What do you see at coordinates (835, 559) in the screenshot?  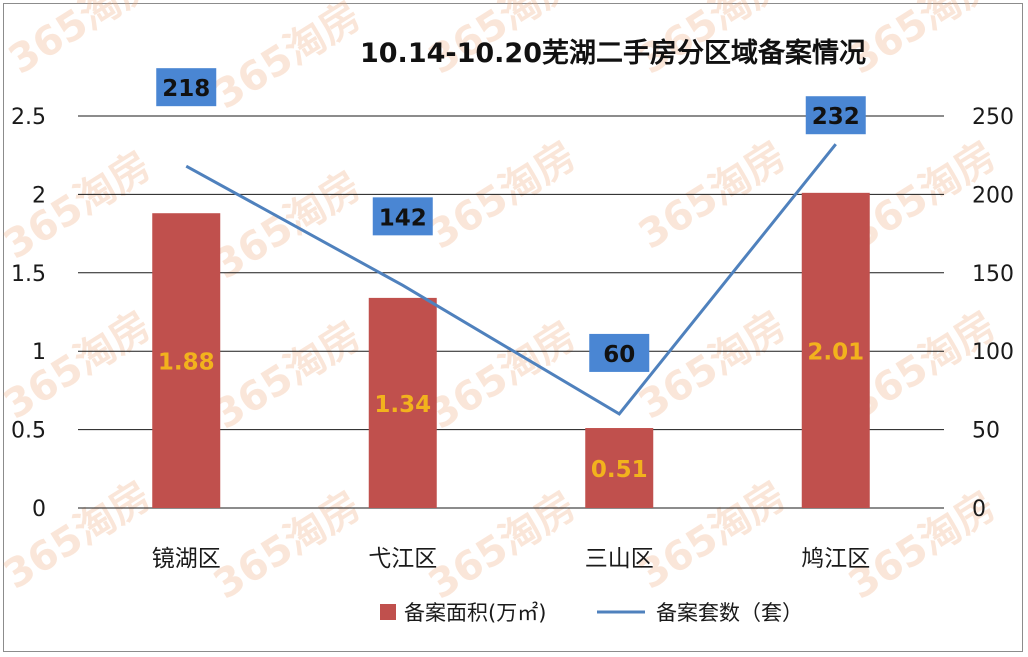 I see `x-category-label: 鸠江区` at bounding box center [835, 559].